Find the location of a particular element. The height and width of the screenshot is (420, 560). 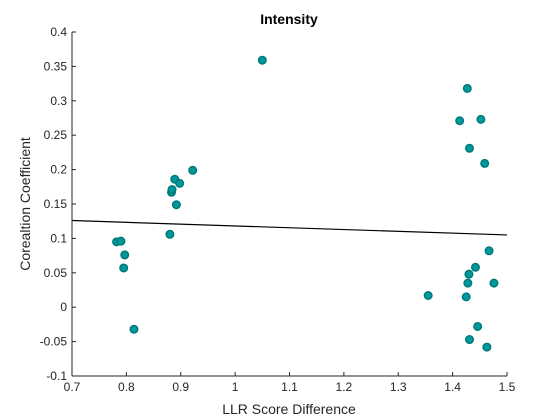

y-tick-label: 0.1 is located at coordinates (58, 238).